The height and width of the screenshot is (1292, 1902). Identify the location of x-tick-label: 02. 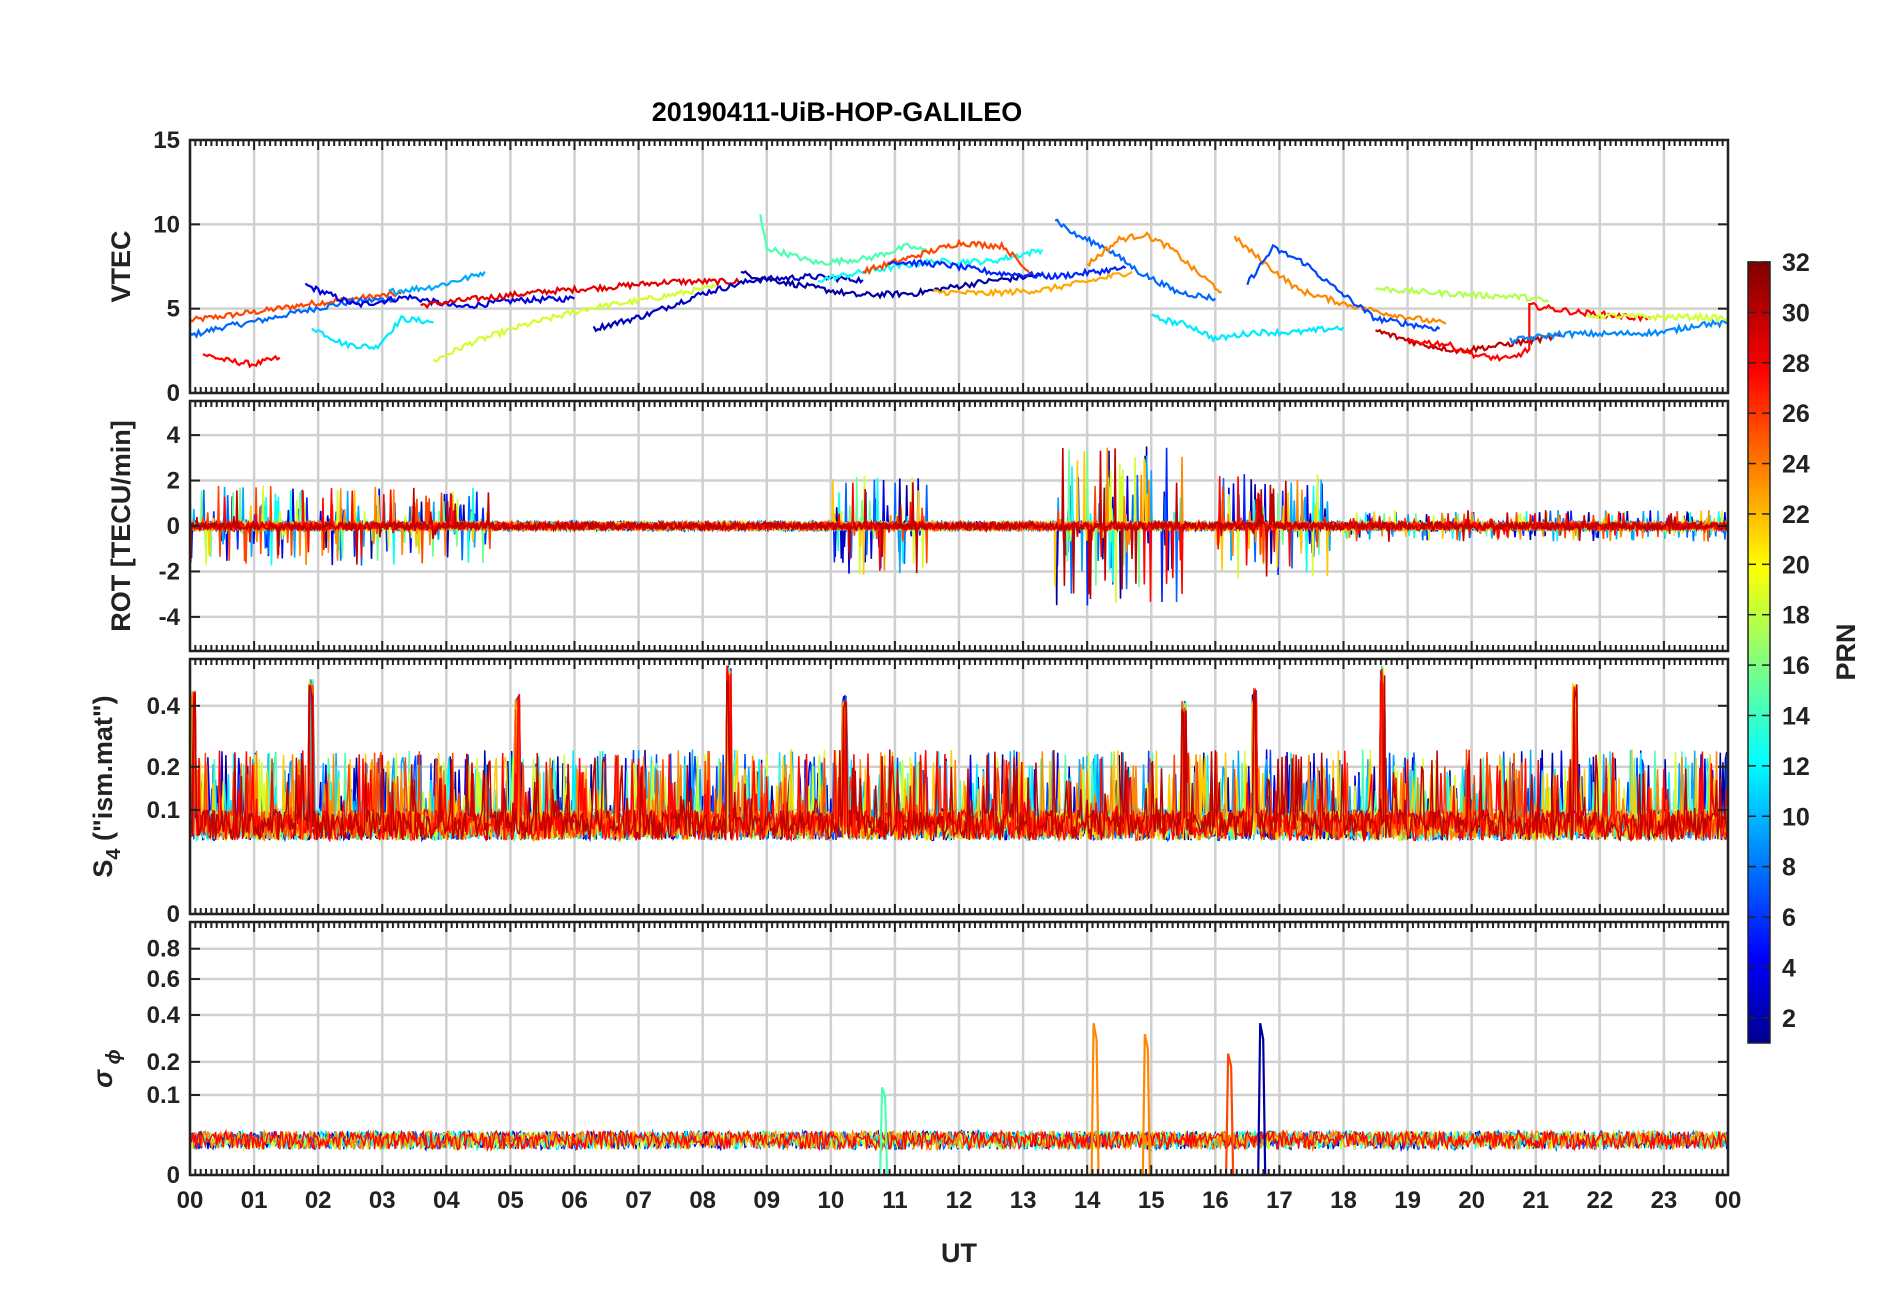
(318, 1200).